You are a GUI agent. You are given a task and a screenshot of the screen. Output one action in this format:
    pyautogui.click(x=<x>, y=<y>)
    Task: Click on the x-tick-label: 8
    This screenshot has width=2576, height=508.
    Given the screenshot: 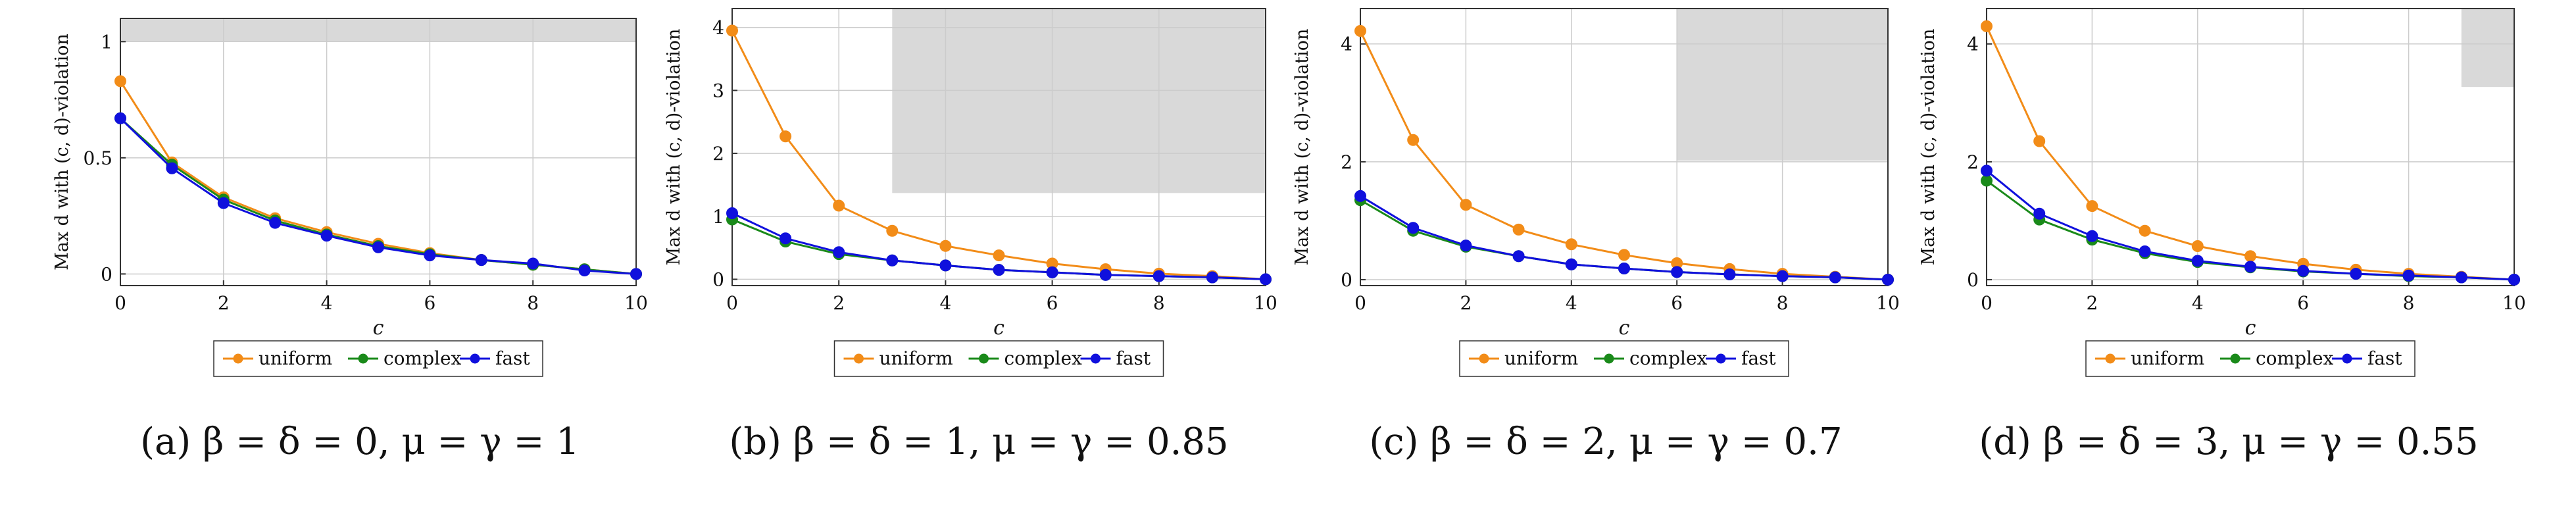 What is the action you would take?
    pyautogui.click(x=2409, y=303)
    